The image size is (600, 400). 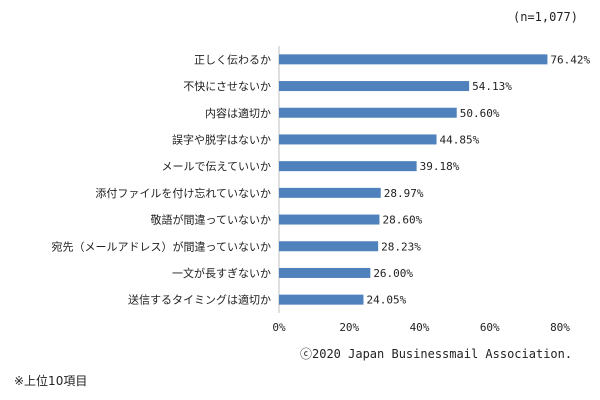 What do you see at coordinates (221, 139) in the screenshot?
I see `category-label: 誤字や脱字はないか` at bounding box center [221, 139].